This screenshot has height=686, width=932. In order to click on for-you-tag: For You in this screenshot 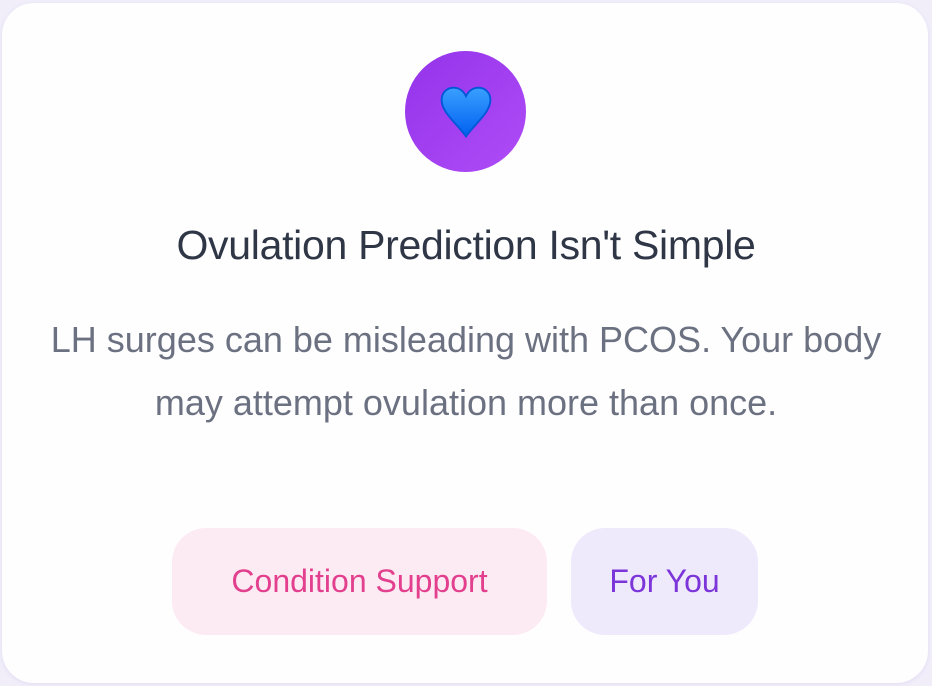, I will do `click(664, 581)`.